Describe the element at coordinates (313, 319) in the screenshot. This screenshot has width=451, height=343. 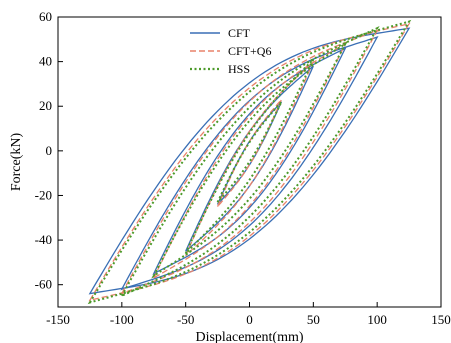
I see `x-tick-label: 50` at that location.